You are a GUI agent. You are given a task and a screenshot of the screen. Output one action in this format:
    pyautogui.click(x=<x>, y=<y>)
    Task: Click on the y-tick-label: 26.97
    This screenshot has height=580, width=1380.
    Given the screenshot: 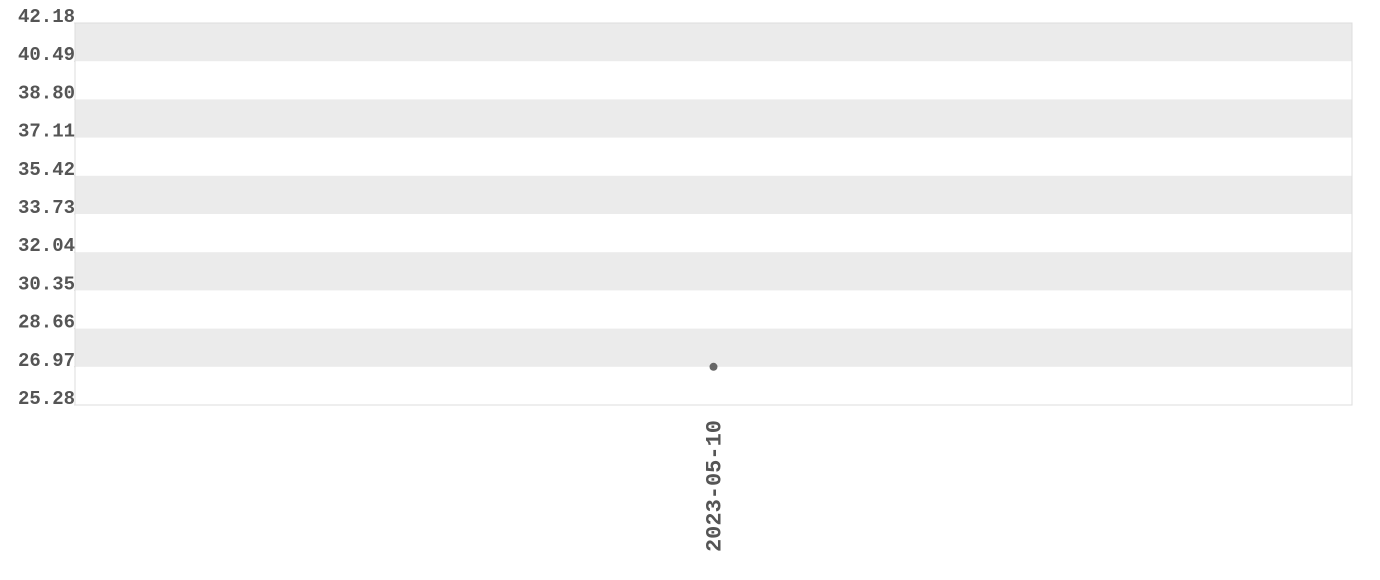 What is the action you would take?
    pyautogui.click(x=46, y=361)
    